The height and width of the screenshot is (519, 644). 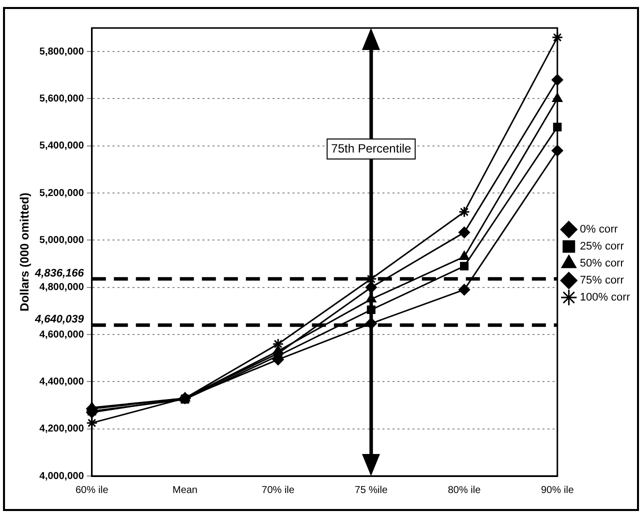 What do you see at coordinates (61, 52) in the screenshot?
I see `y-tick-label: 5,800,000` at bounding box center [61, 52].